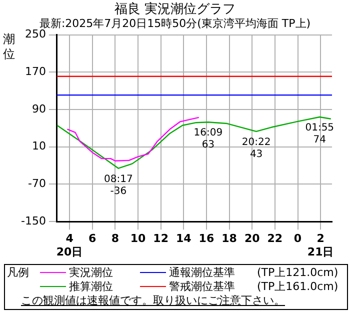 This screenshot has width=350, height=320. Describe the element at coordinates (138, 239) in the screenshot. I see `x-tick-label: 10` at that location.